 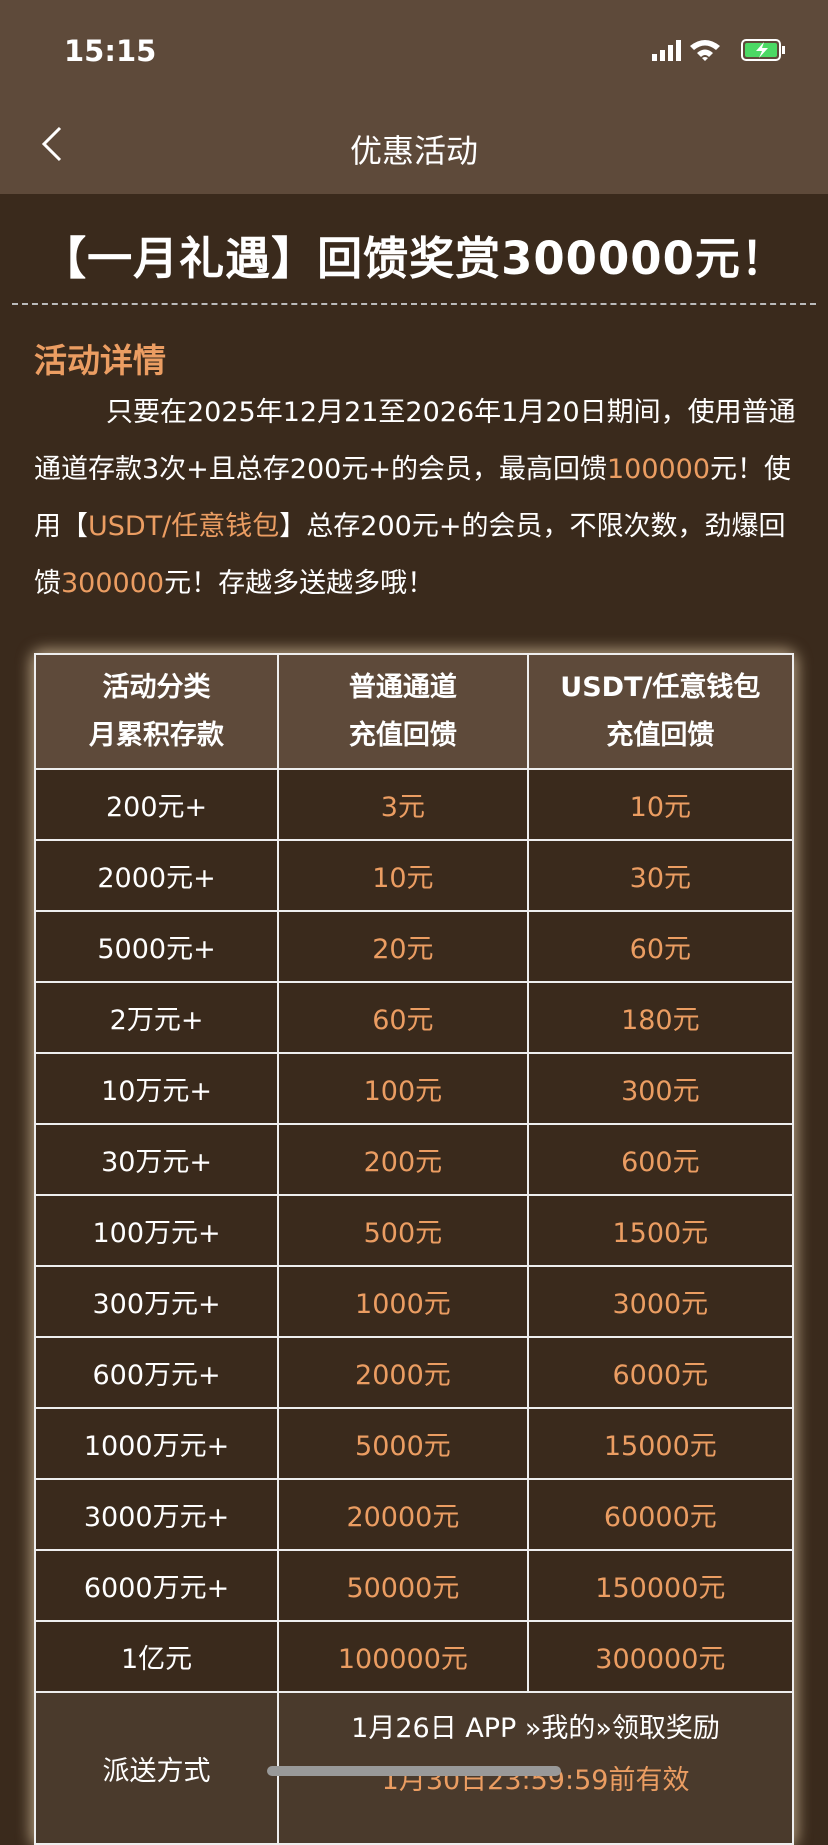 What do you see at coordinates (660, 1585) in the screenshot?
I see `table-cell: 150000元` at bounding box center [660, 1585].